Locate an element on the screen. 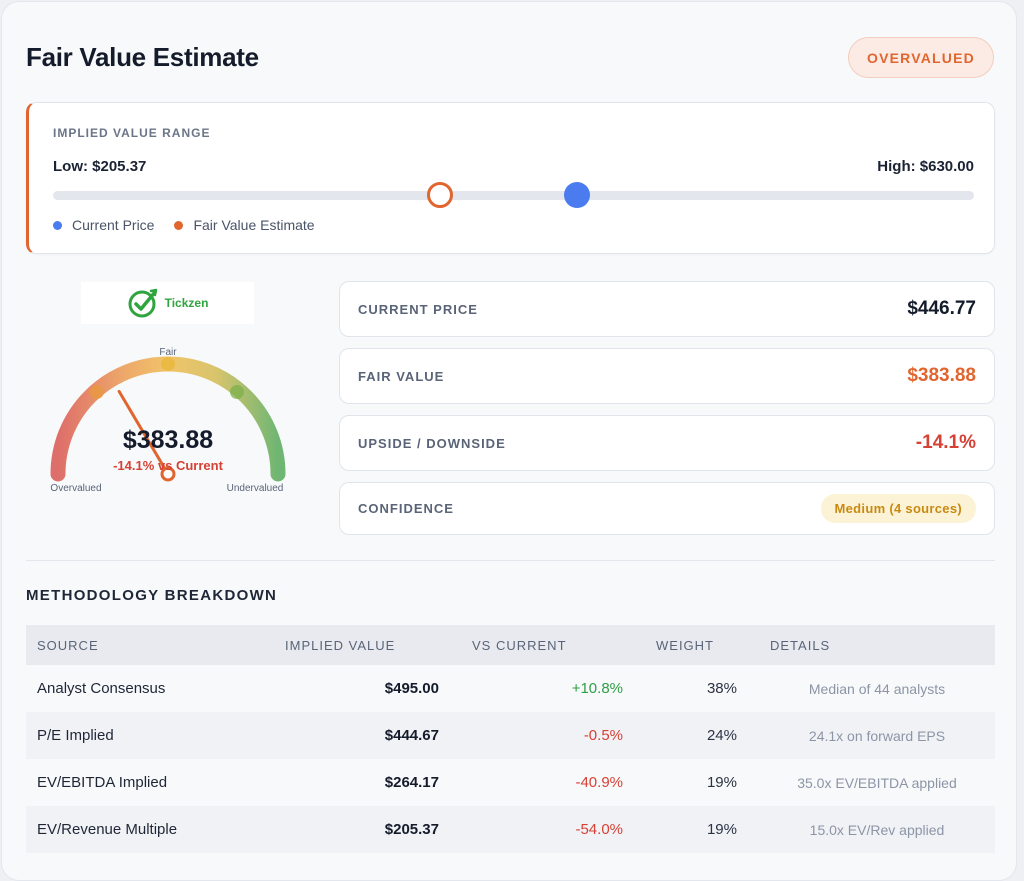 This screenshot has height=881, width=1024. tickzen-logo: Tickzen is located at coordinates (167, 303).